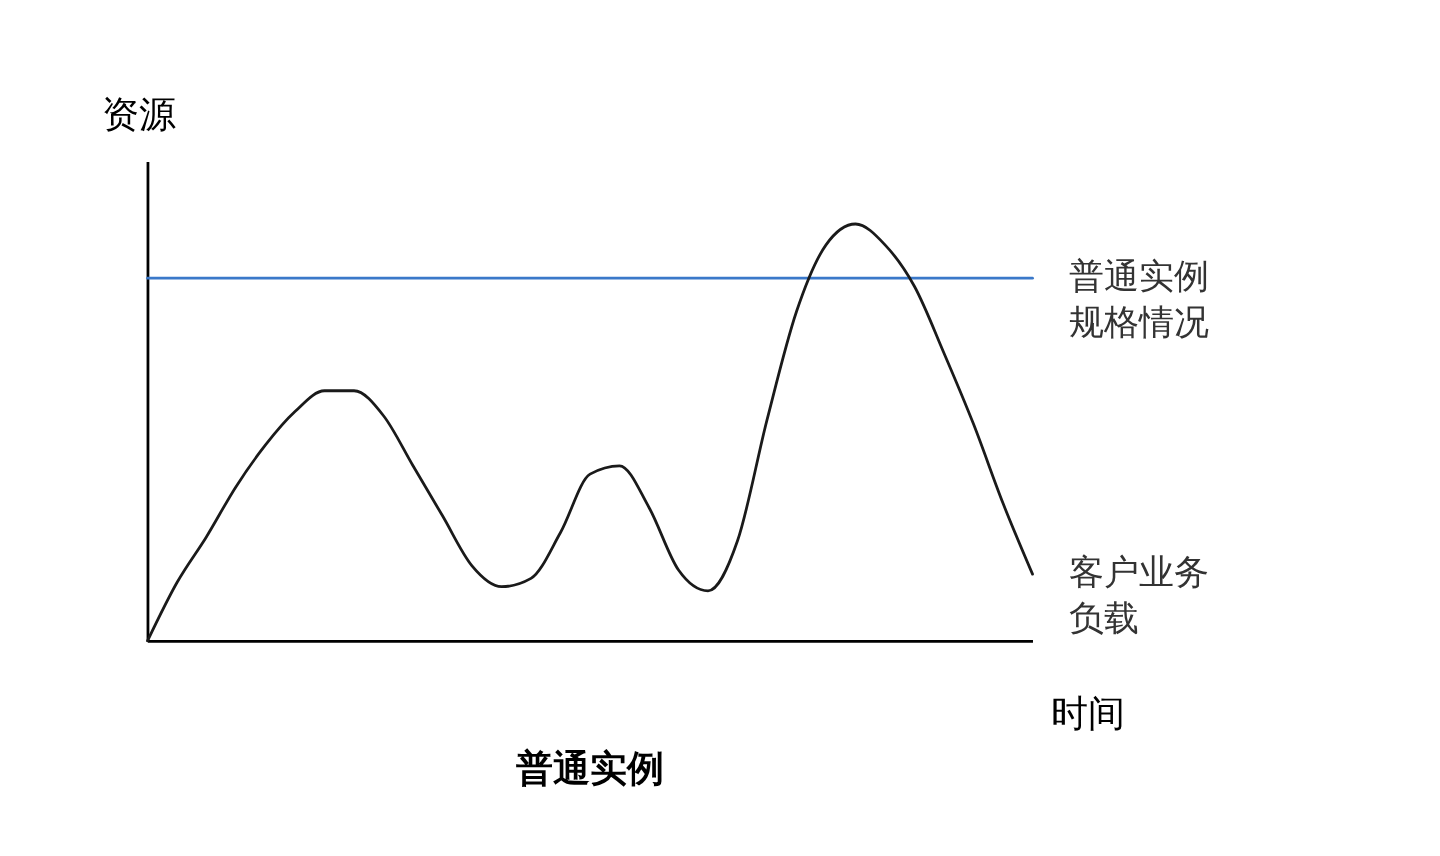  What do you see at coordinates (1088, 714) in the screenshot?
I see `x-axis-title: 时间` at bounding box center [1088, 714].